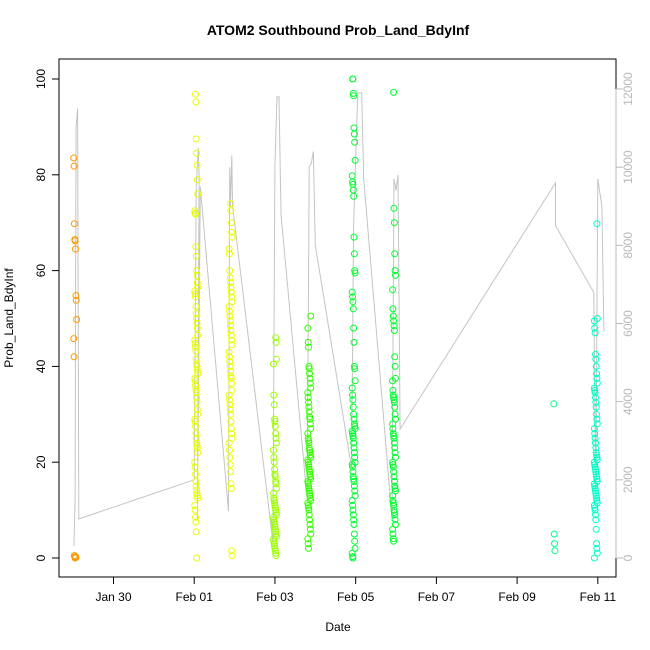 The image size is (650, 650). I want to click on y-axis-right: 0 2000 4000 6000 8000 10000 12000, so click(625, 316).